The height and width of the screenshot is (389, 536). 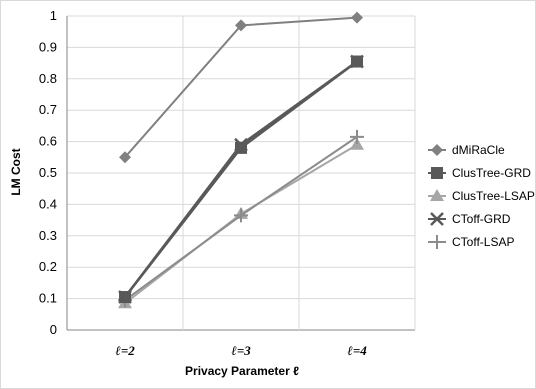 What do you see at coordinates (481, 219) in the screenshot?
I see `legend-label: CToff-GRD` at bounding box center [481, 219].